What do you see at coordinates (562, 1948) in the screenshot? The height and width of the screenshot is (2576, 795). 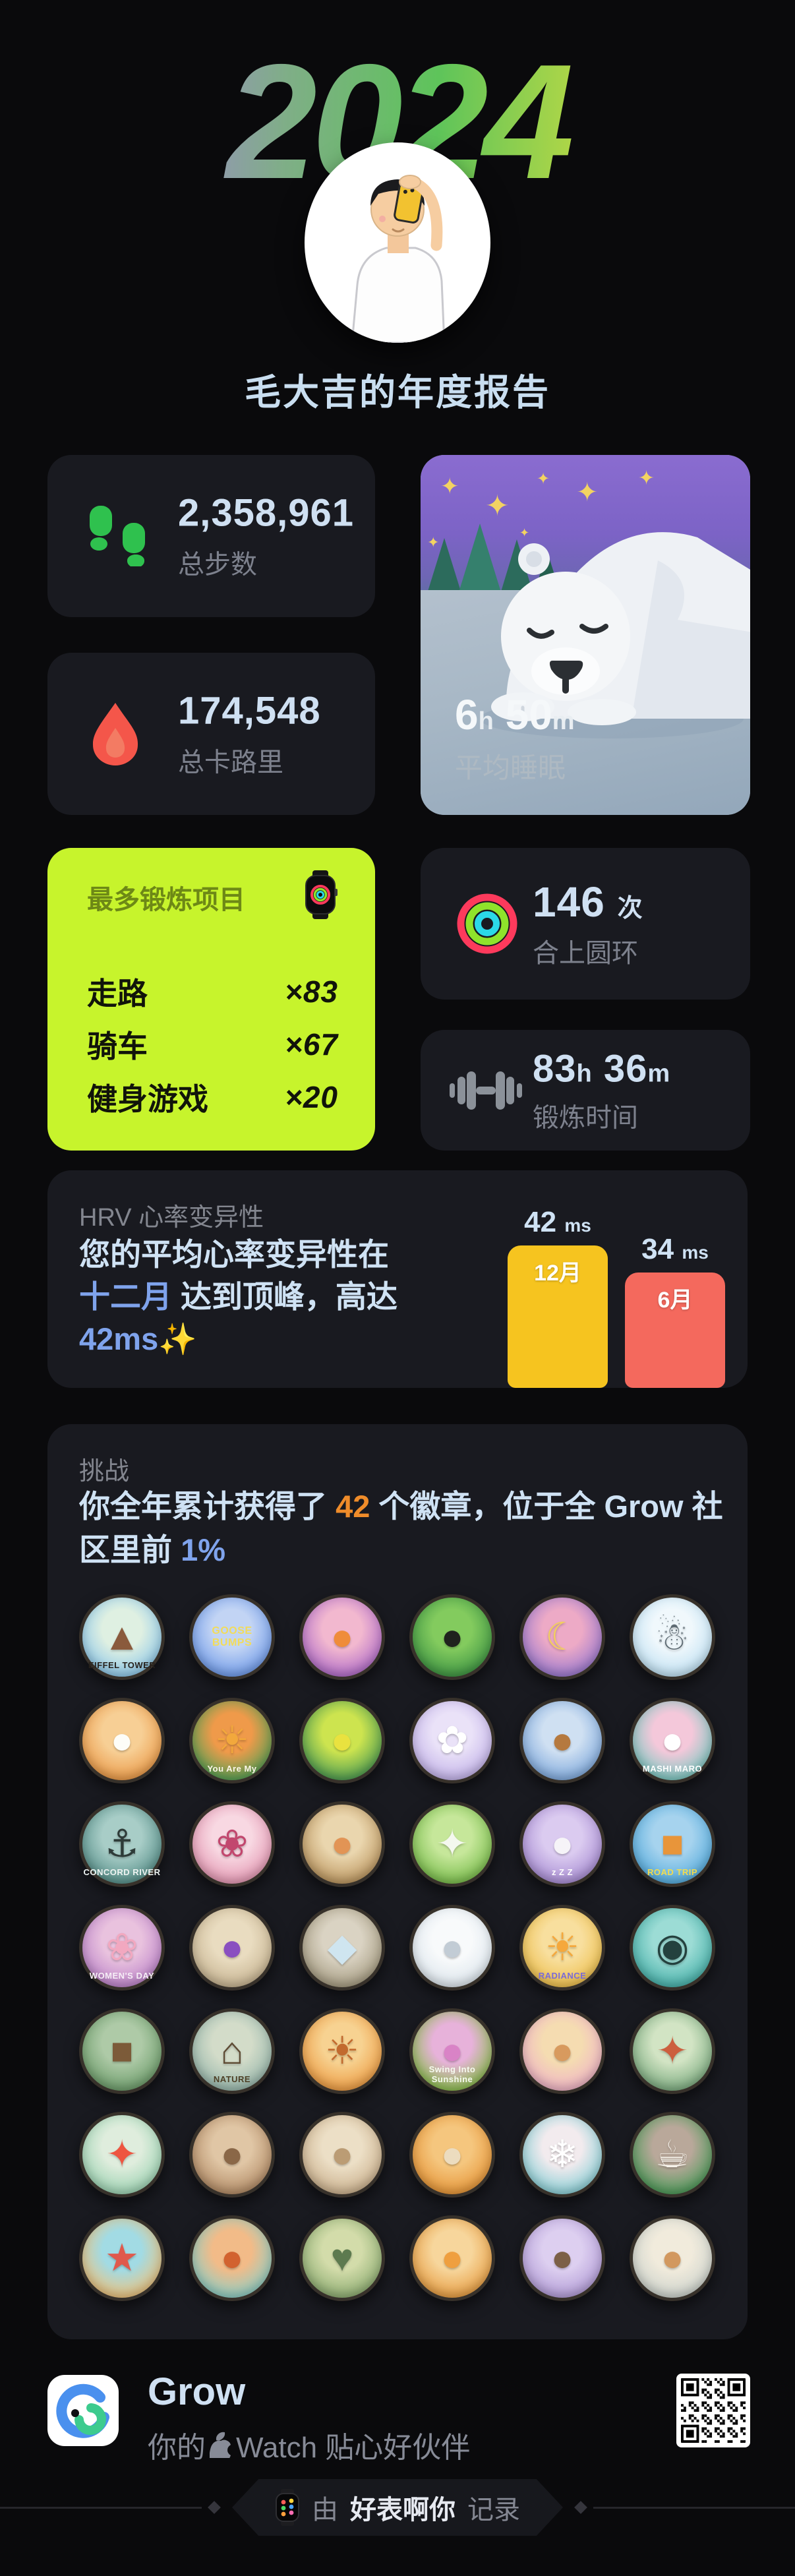 I see `badge-glyph: ☀` at bounding box center [562, 1948].